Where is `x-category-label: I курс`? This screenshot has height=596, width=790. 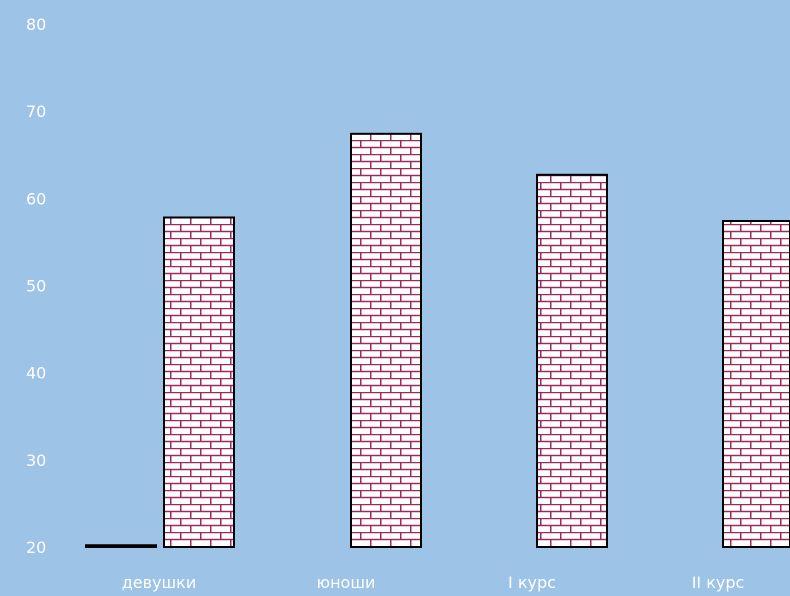
x-category-label: I курс is located at coordinates (532, 582).